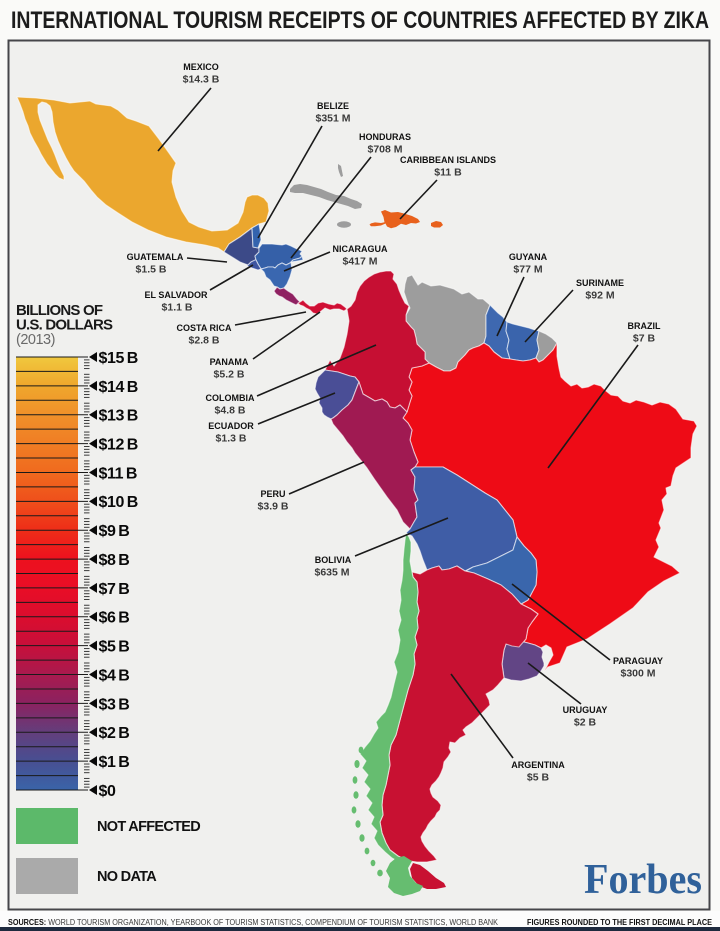  What do you see at coordinates (231, 426) in the screenshot?
I see `svg-text: ECUADOR` at bounding box center [231, 426].